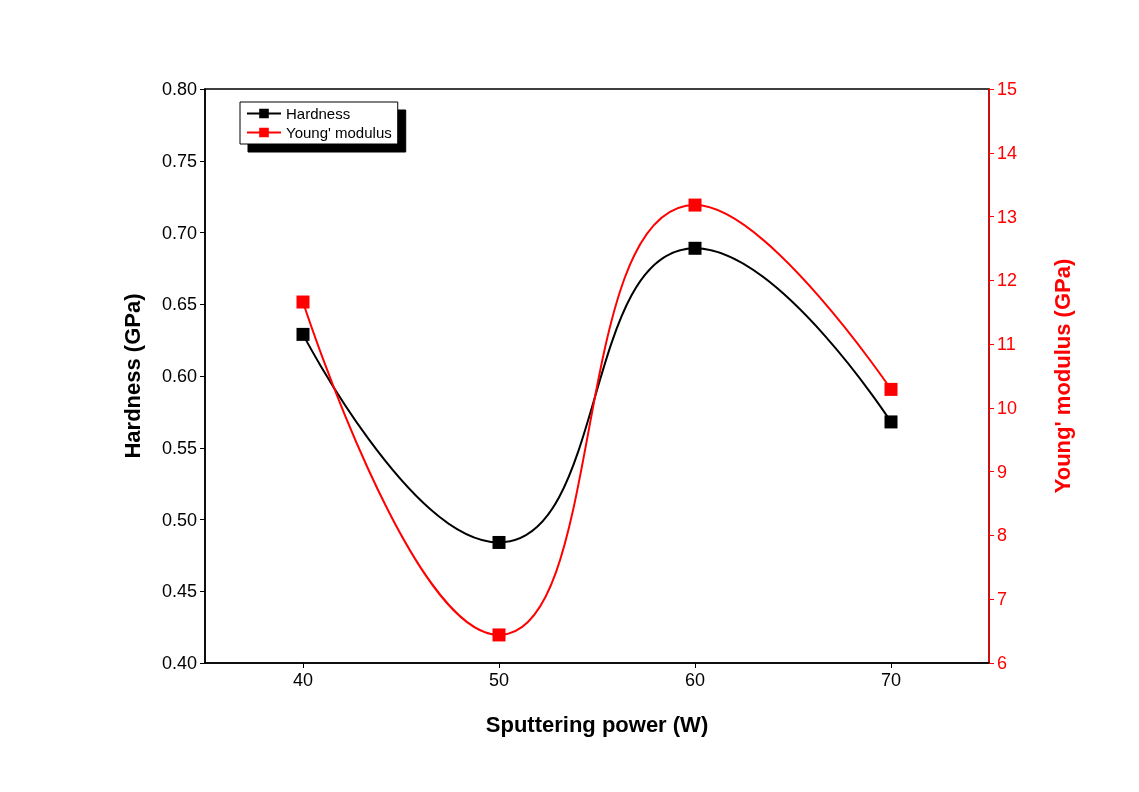  What do you see at coordinates (499, 680) in the screenshot?
I see `x-tick-label: 50` at bounding box center [499, 680].